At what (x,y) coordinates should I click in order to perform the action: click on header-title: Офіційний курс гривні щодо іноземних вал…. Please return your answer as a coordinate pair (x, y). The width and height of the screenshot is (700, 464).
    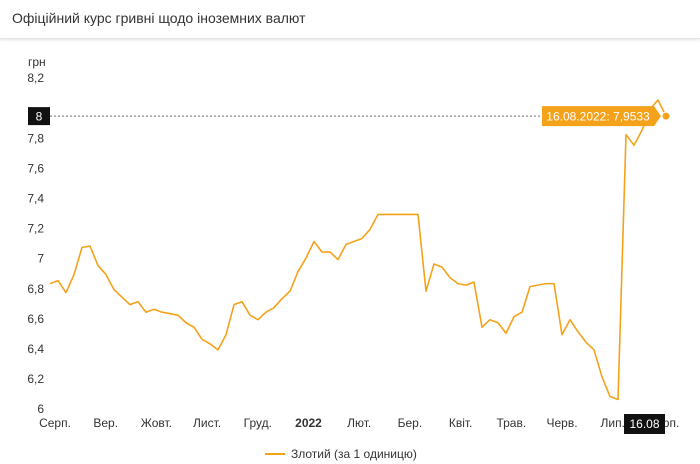
    Looking at the image, I should click on (159, 18).